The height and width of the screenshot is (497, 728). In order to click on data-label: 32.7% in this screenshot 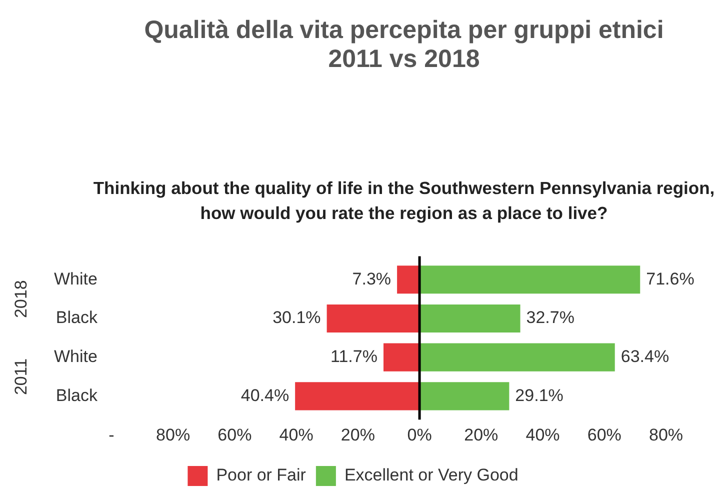, I will do `click(550, 318)`.